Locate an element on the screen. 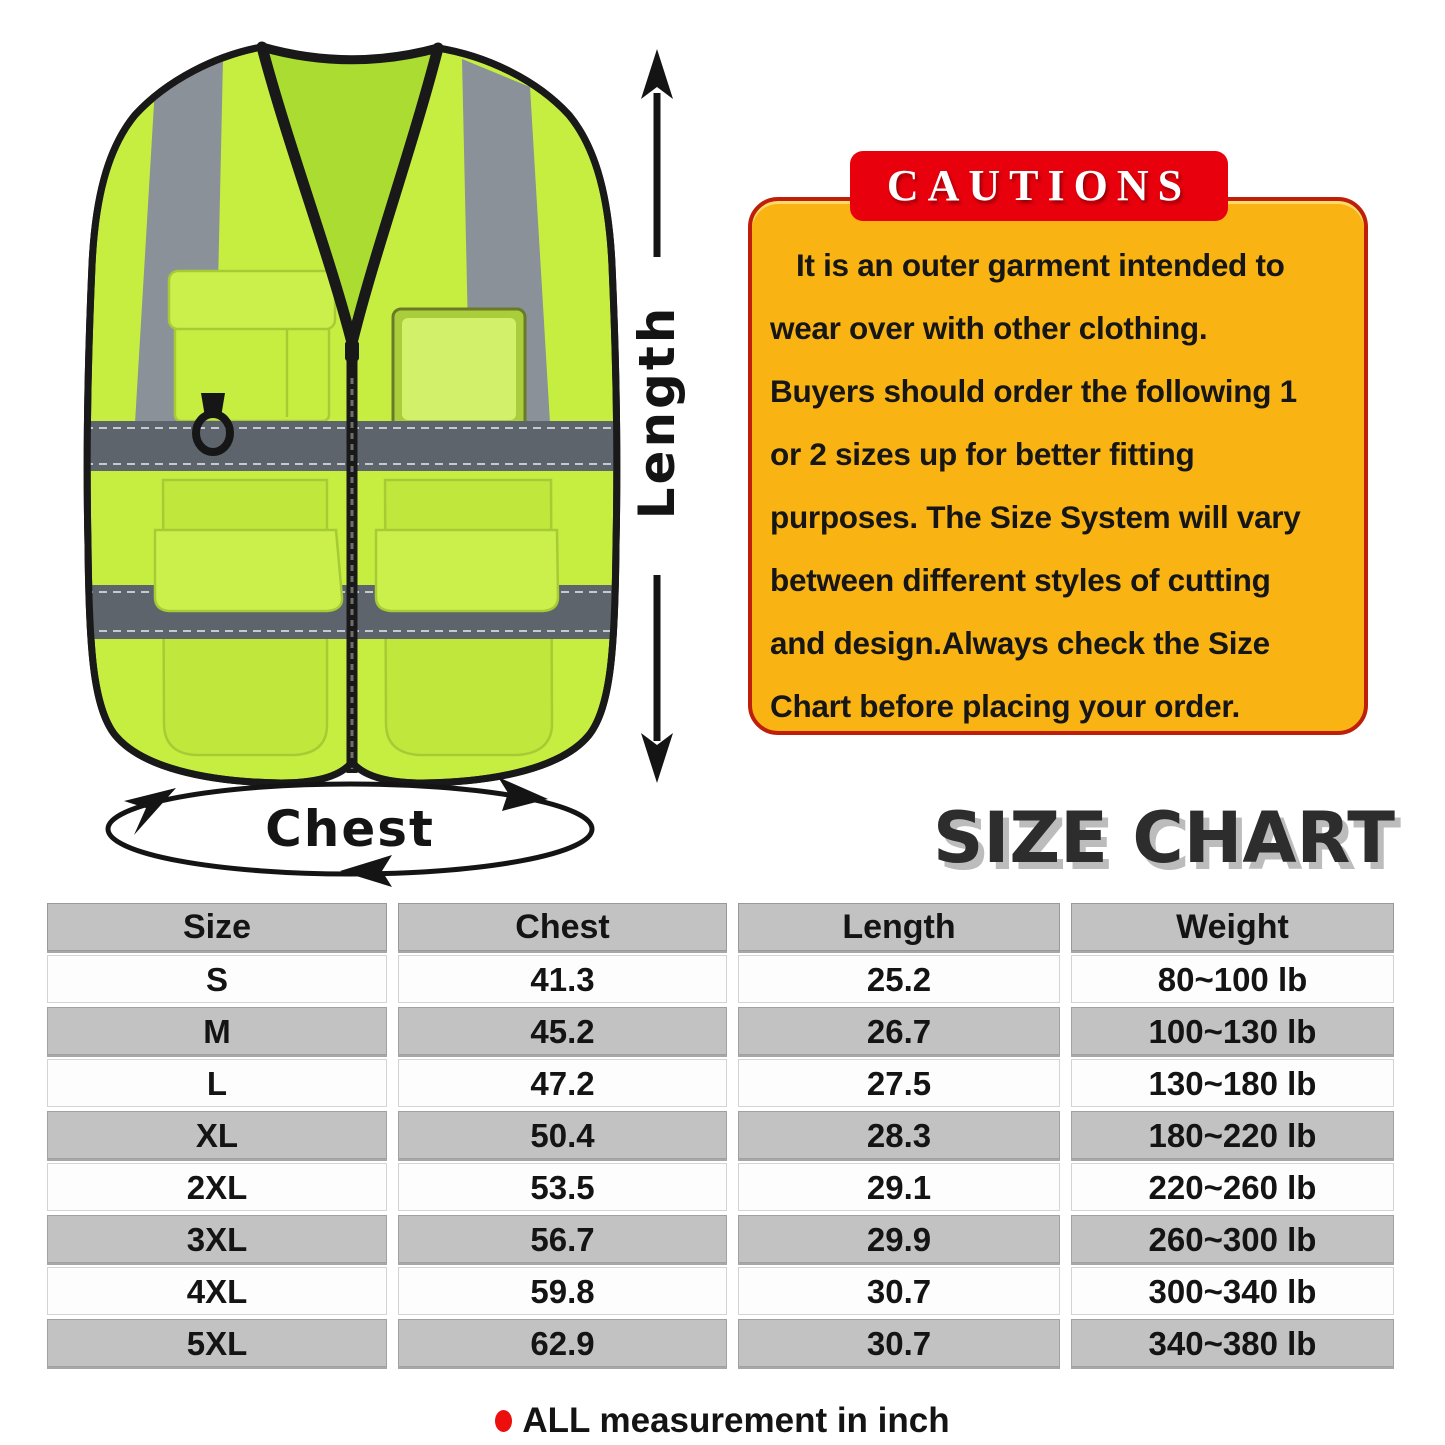 This screenshot has width=1445, height=1445. cell-weight: 300~340 lb is located at coordinates (1232, 1291).